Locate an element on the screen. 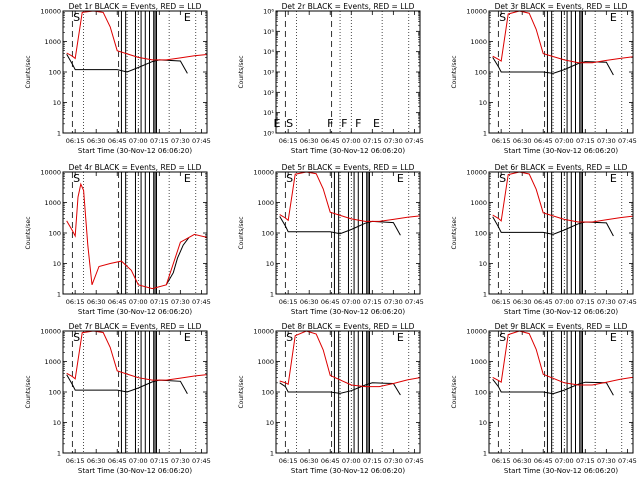 This screenshot has height=480, width=640. panel-title: Det 3r BLACK = Events, RED = LLD is located at coordinates (561, 6).